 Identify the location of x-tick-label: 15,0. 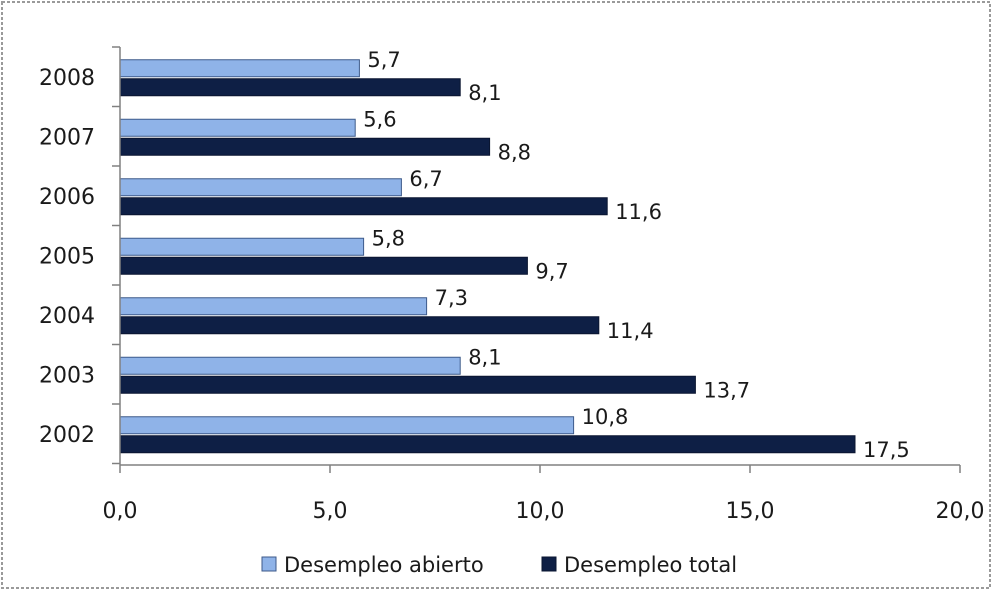
(750, 511).